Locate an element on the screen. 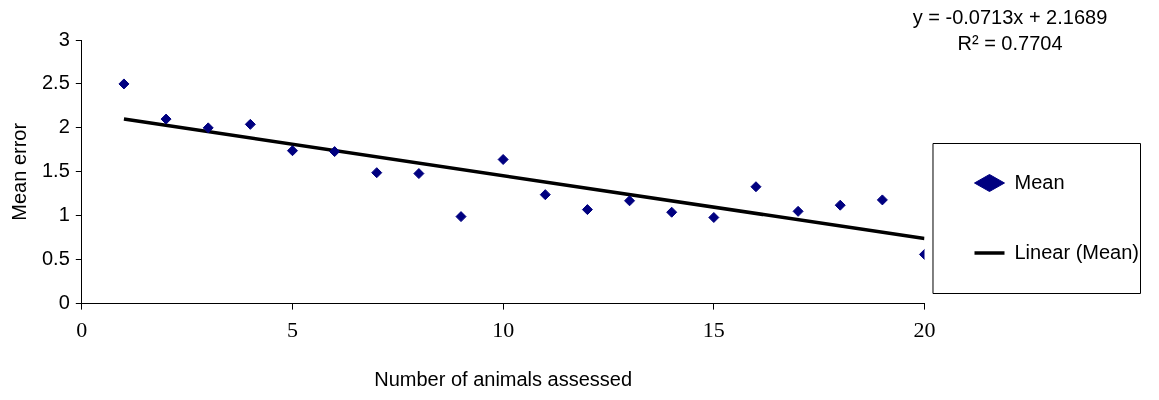 The width and height of the screenshot is (1159, 400). y-tick-label: 2.5 is located at coordinates (55, 82).